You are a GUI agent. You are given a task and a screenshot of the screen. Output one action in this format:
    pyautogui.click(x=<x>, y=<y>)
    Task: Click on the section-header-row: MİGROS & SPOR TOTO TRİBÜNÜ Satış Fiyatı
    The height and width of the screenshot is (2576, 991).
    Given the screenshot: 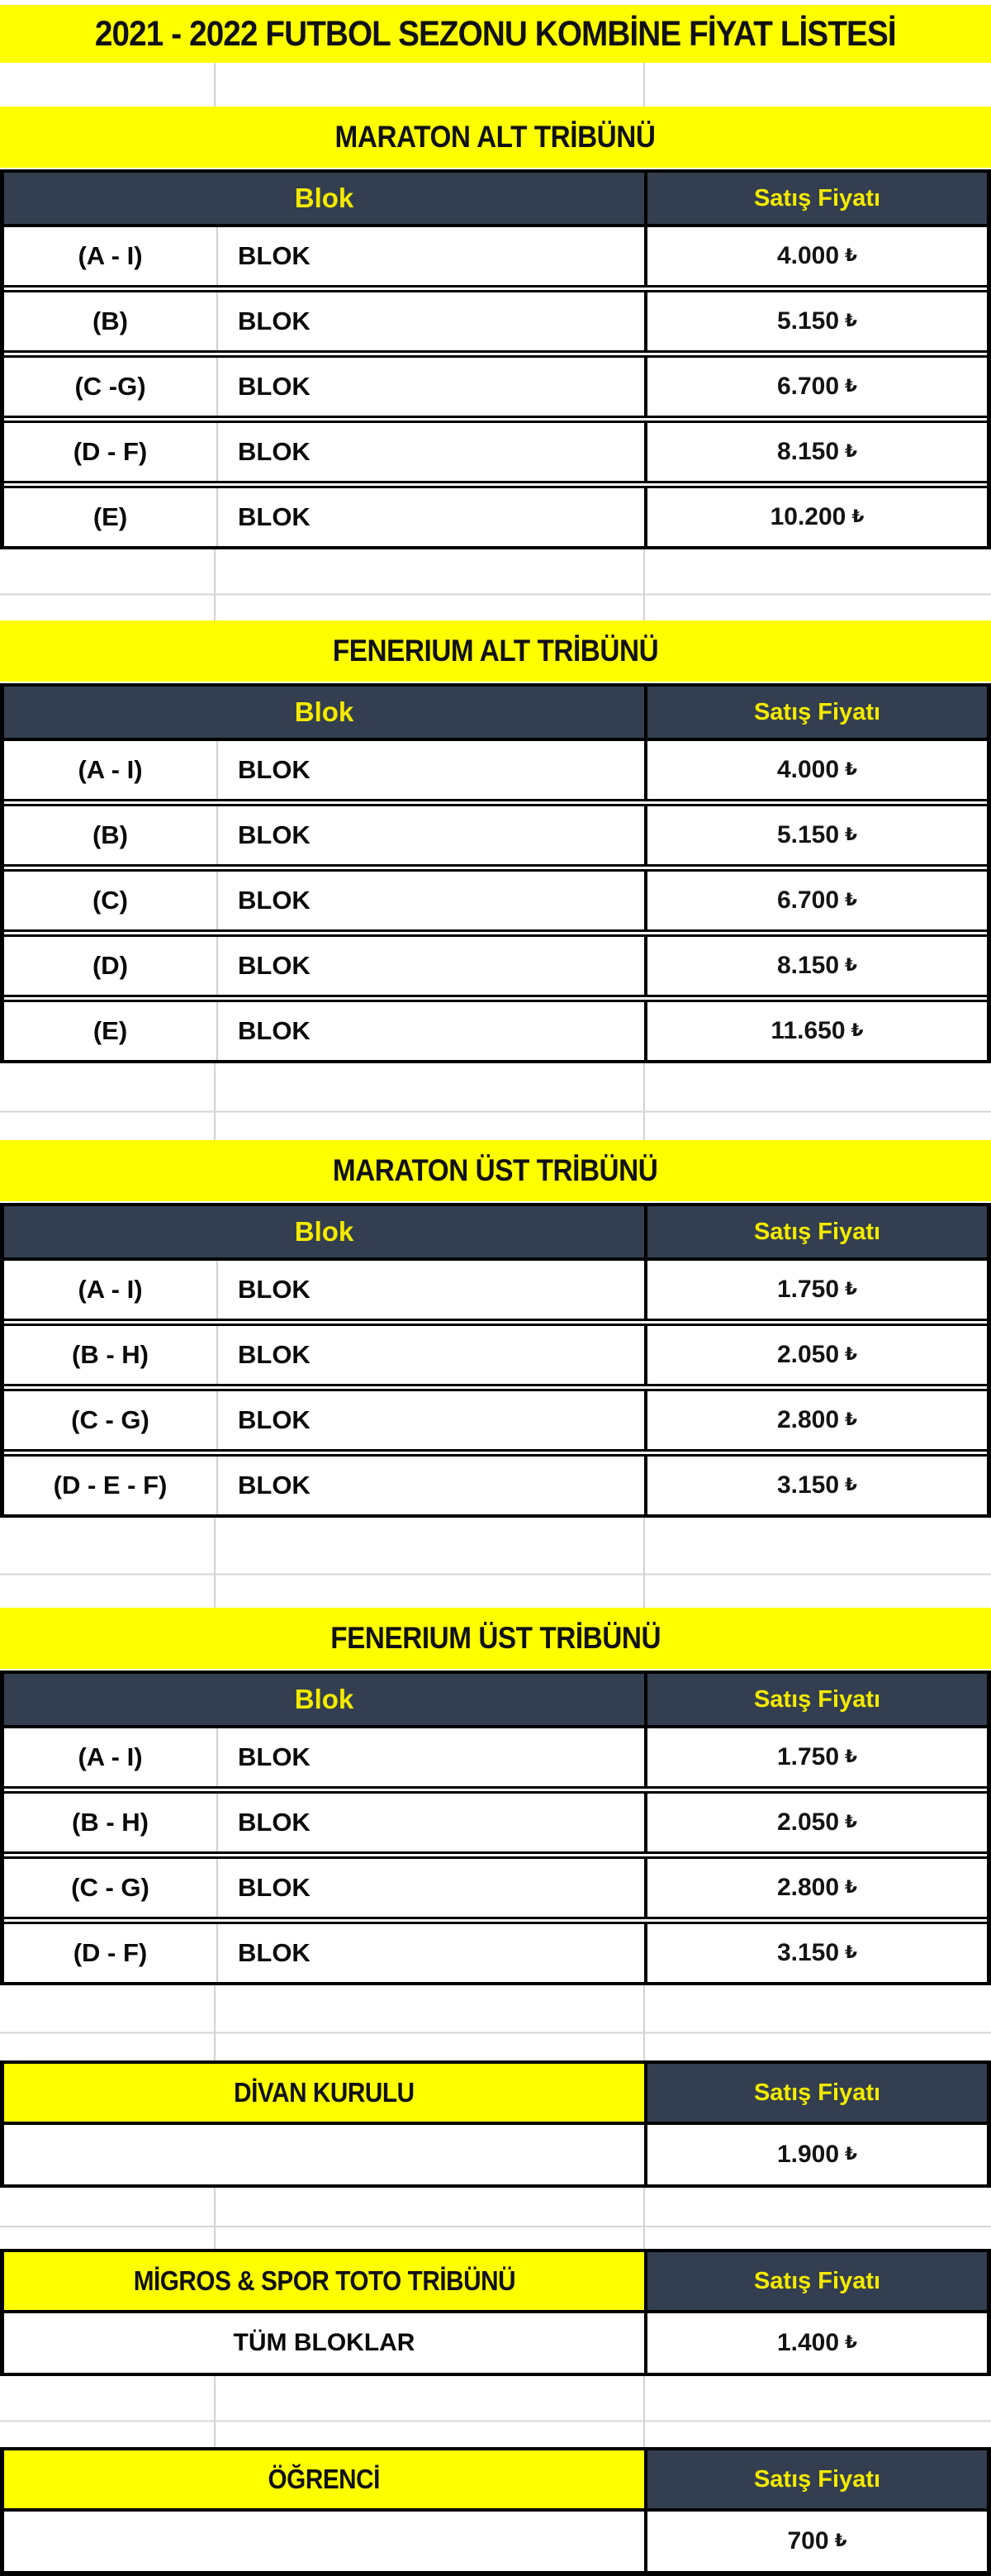 What is the action you would take?
    pyautogui.click(x=495, y=2281)
    